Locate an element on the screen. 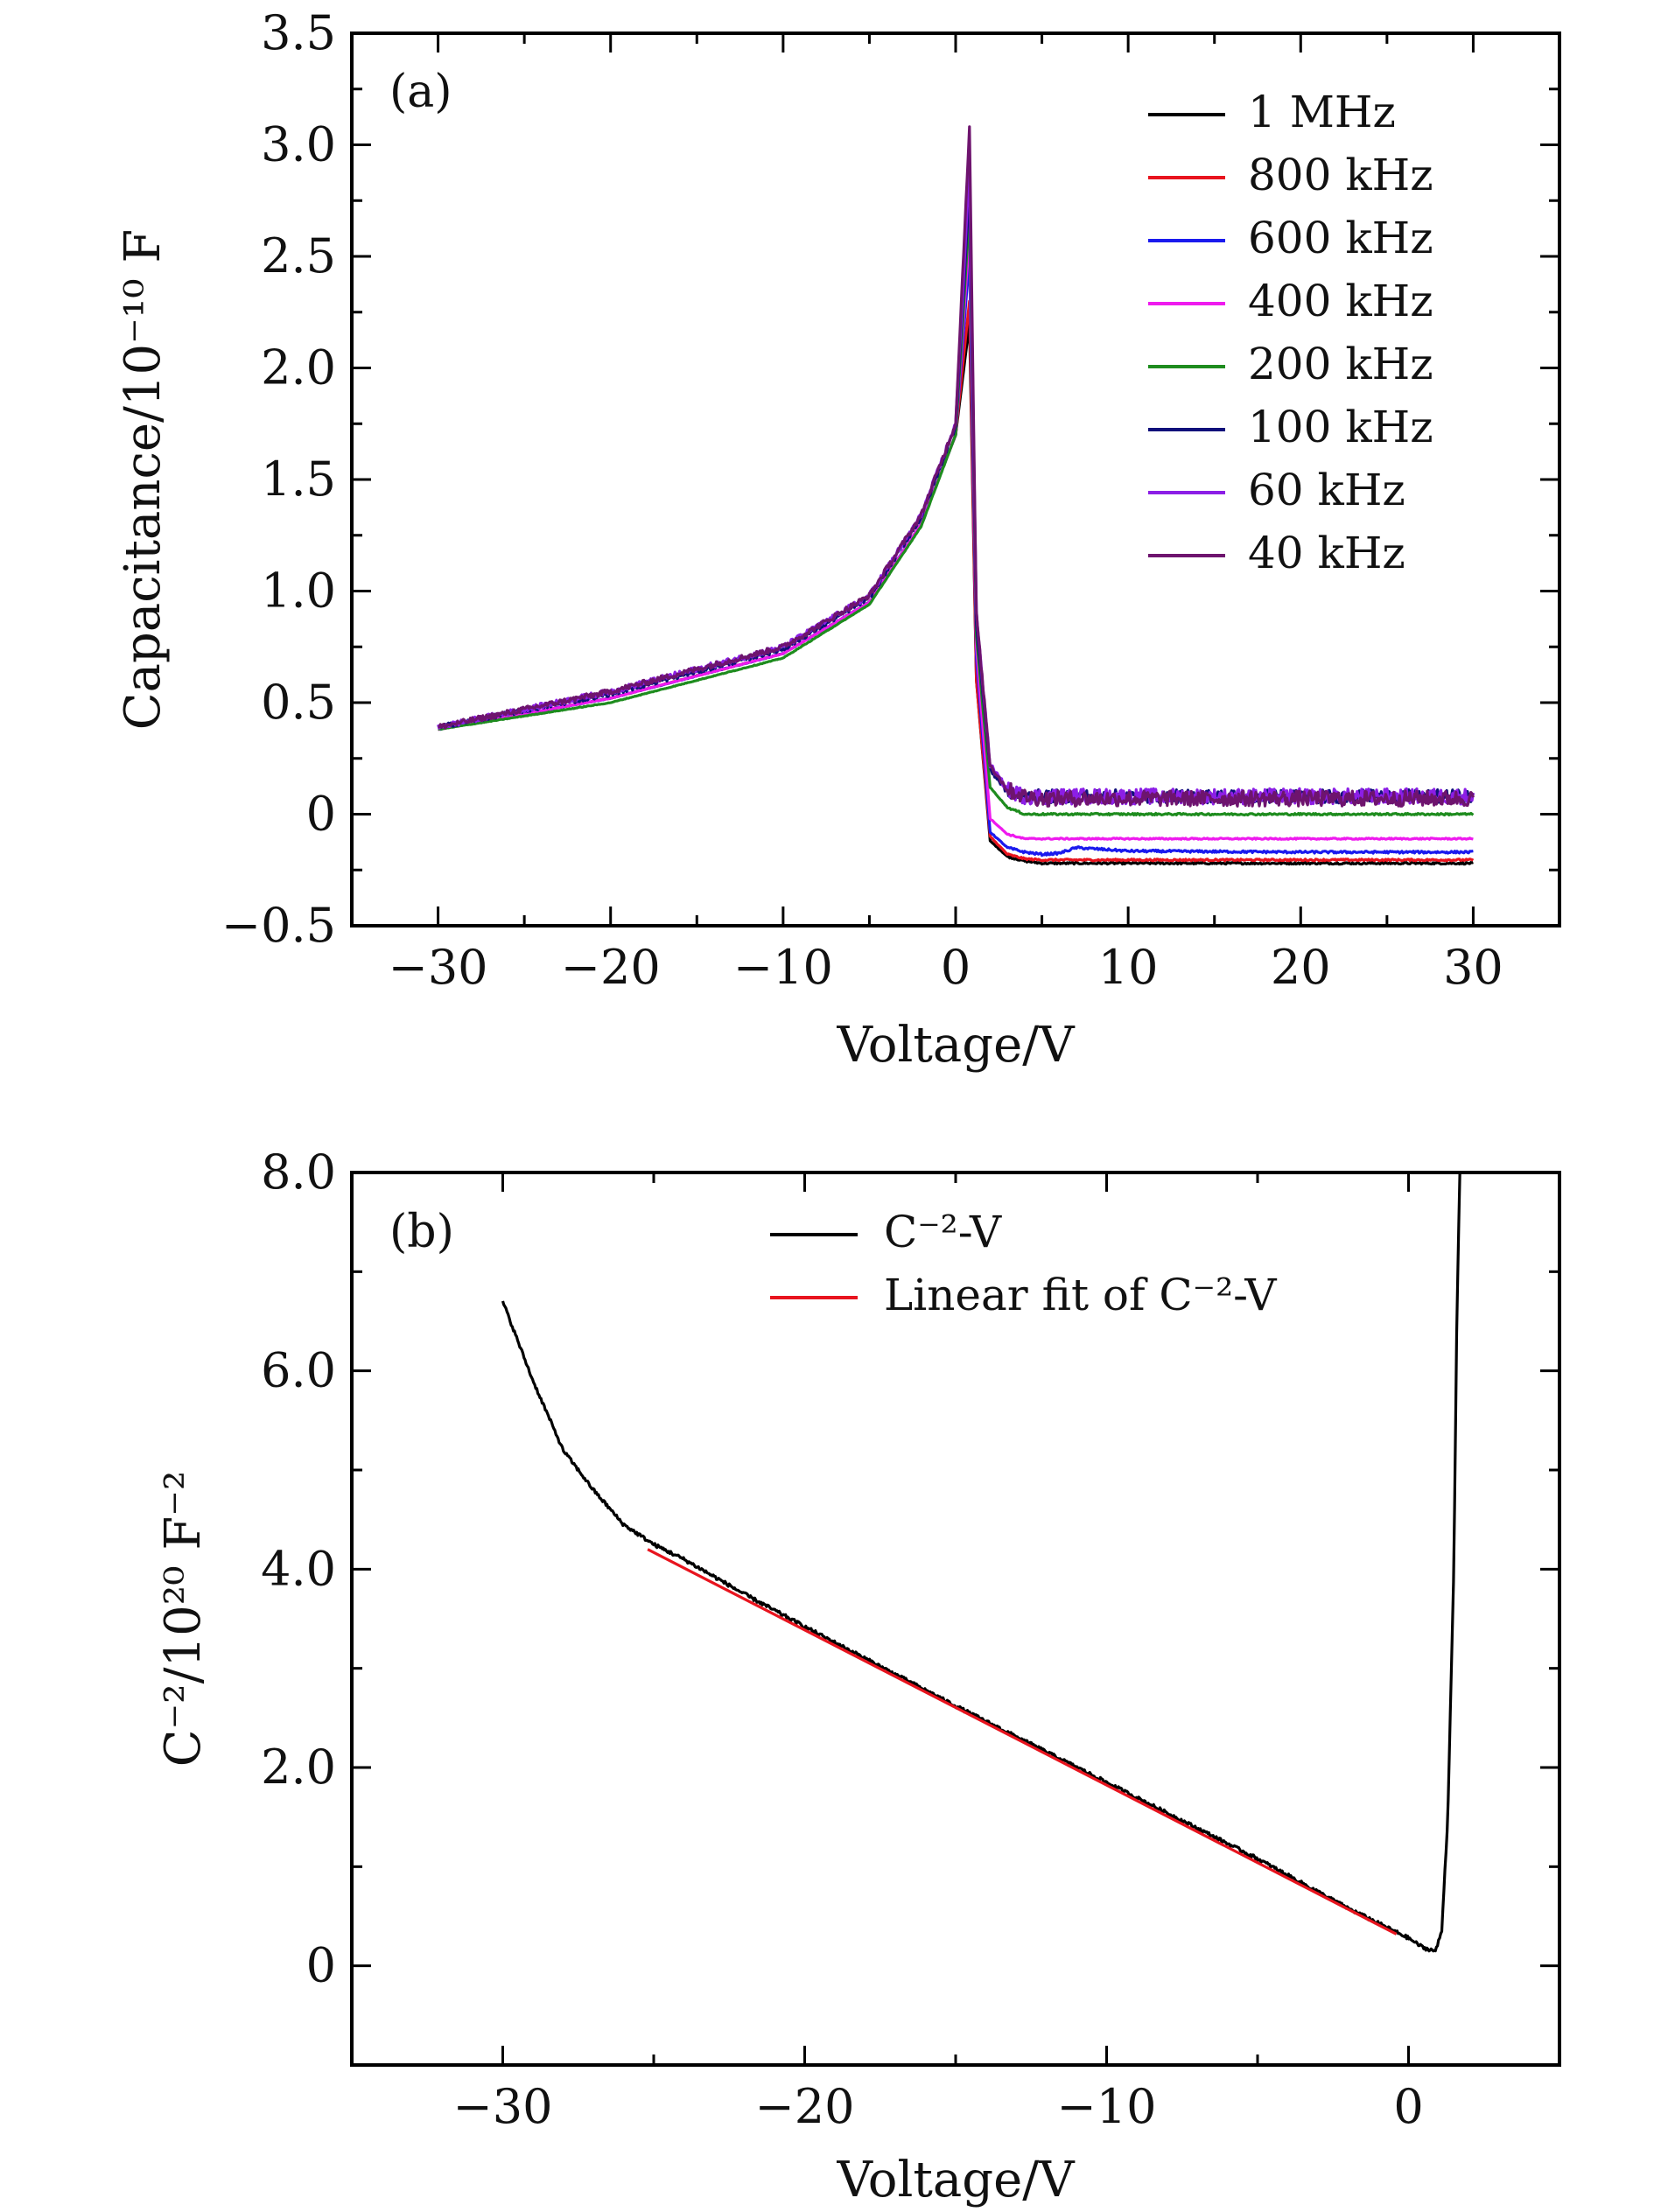 The width and height of the screenshot is (1654, 2212). y-tick-label: 3.0 is located at coordinates (298, 144).